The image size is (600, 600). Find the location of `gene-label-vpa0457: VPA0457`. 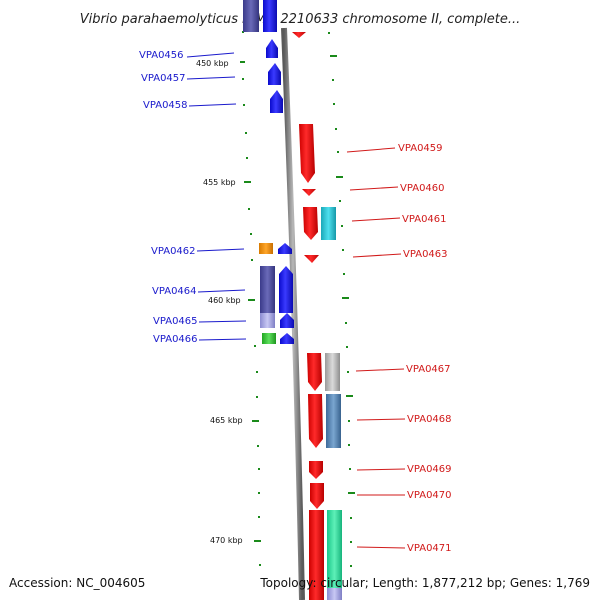

gene-label-vpa0457: VPA0457 is located at coordinates (163, 78).